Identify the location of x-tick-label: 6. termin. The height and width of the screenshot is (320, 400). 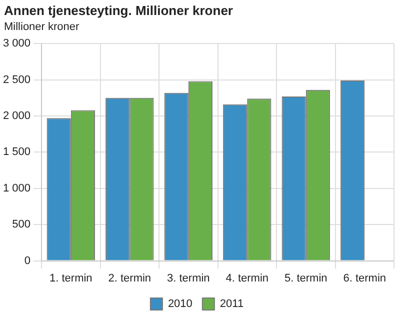
(364, 278).